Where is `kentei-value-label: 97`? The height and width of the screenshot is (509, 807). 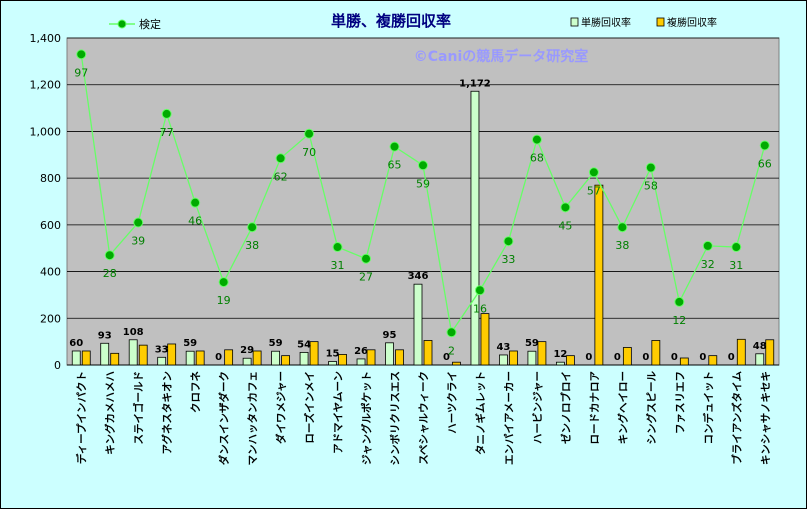 kentei-value-label: 97 is located at coordinates (81, 72).